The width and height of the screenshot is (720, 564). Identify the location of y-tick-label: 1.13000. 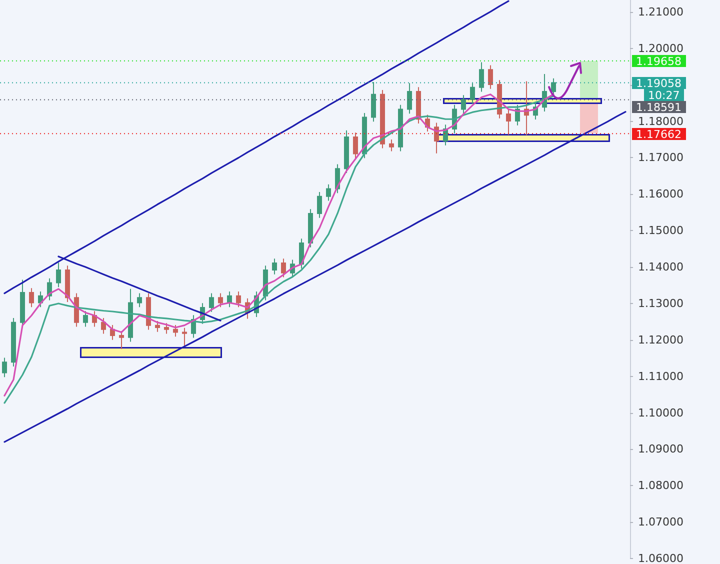
(661, 303).